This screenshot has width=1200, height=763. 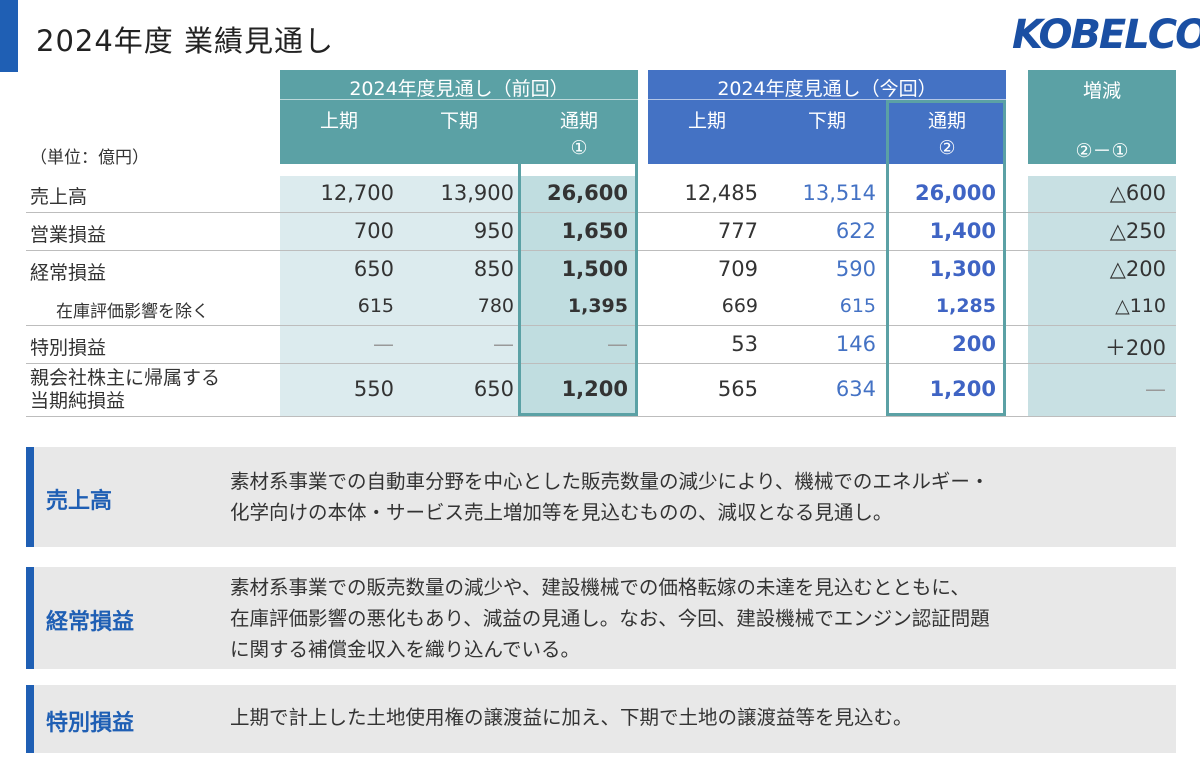 What do you see at coordinates (68, 348) in the screenshot?
I see `row-label: 特別損益` at bounding box center [68, 348].